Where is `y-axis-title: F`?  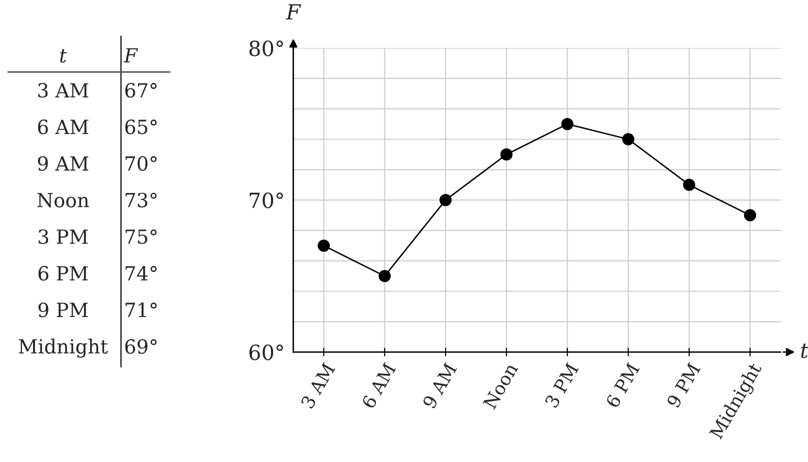
y-axis-title: F is located at coordinates (294, 12).